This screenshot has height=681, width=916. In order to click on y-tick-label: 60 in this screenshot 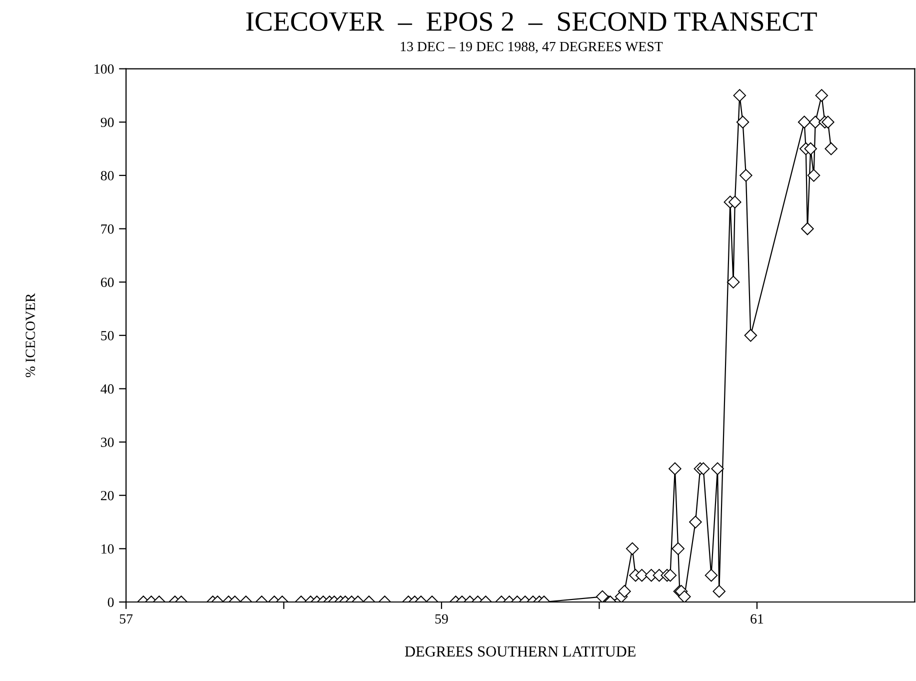, I will do `click(107, 283)`.